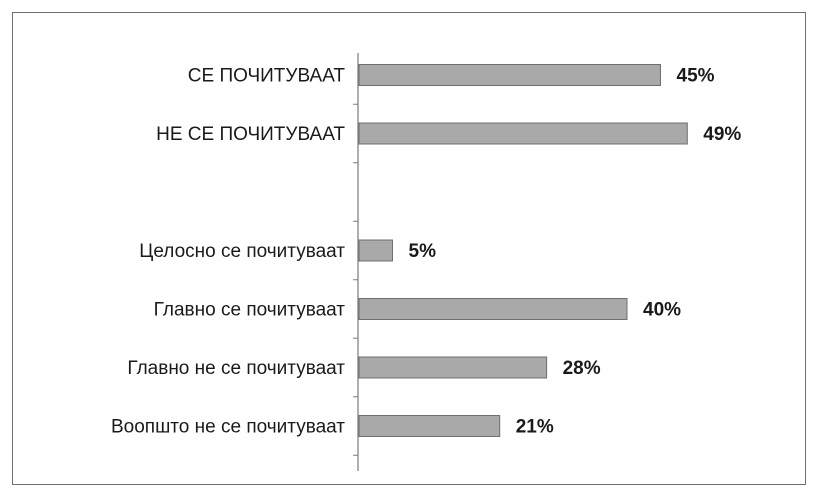  I want to click on category-label: Главно се почитуваат, so click(250, 310).